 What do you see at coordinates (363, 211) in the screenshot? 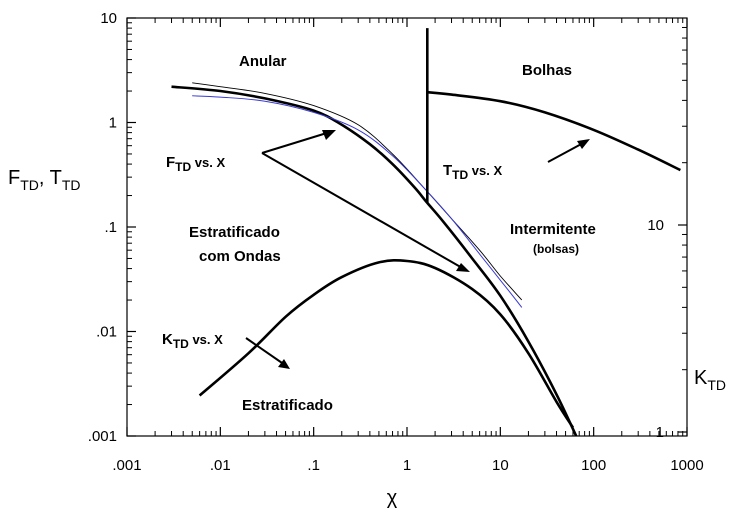
I see `f-pointer-line-lower` at bounding box center [363, 211].